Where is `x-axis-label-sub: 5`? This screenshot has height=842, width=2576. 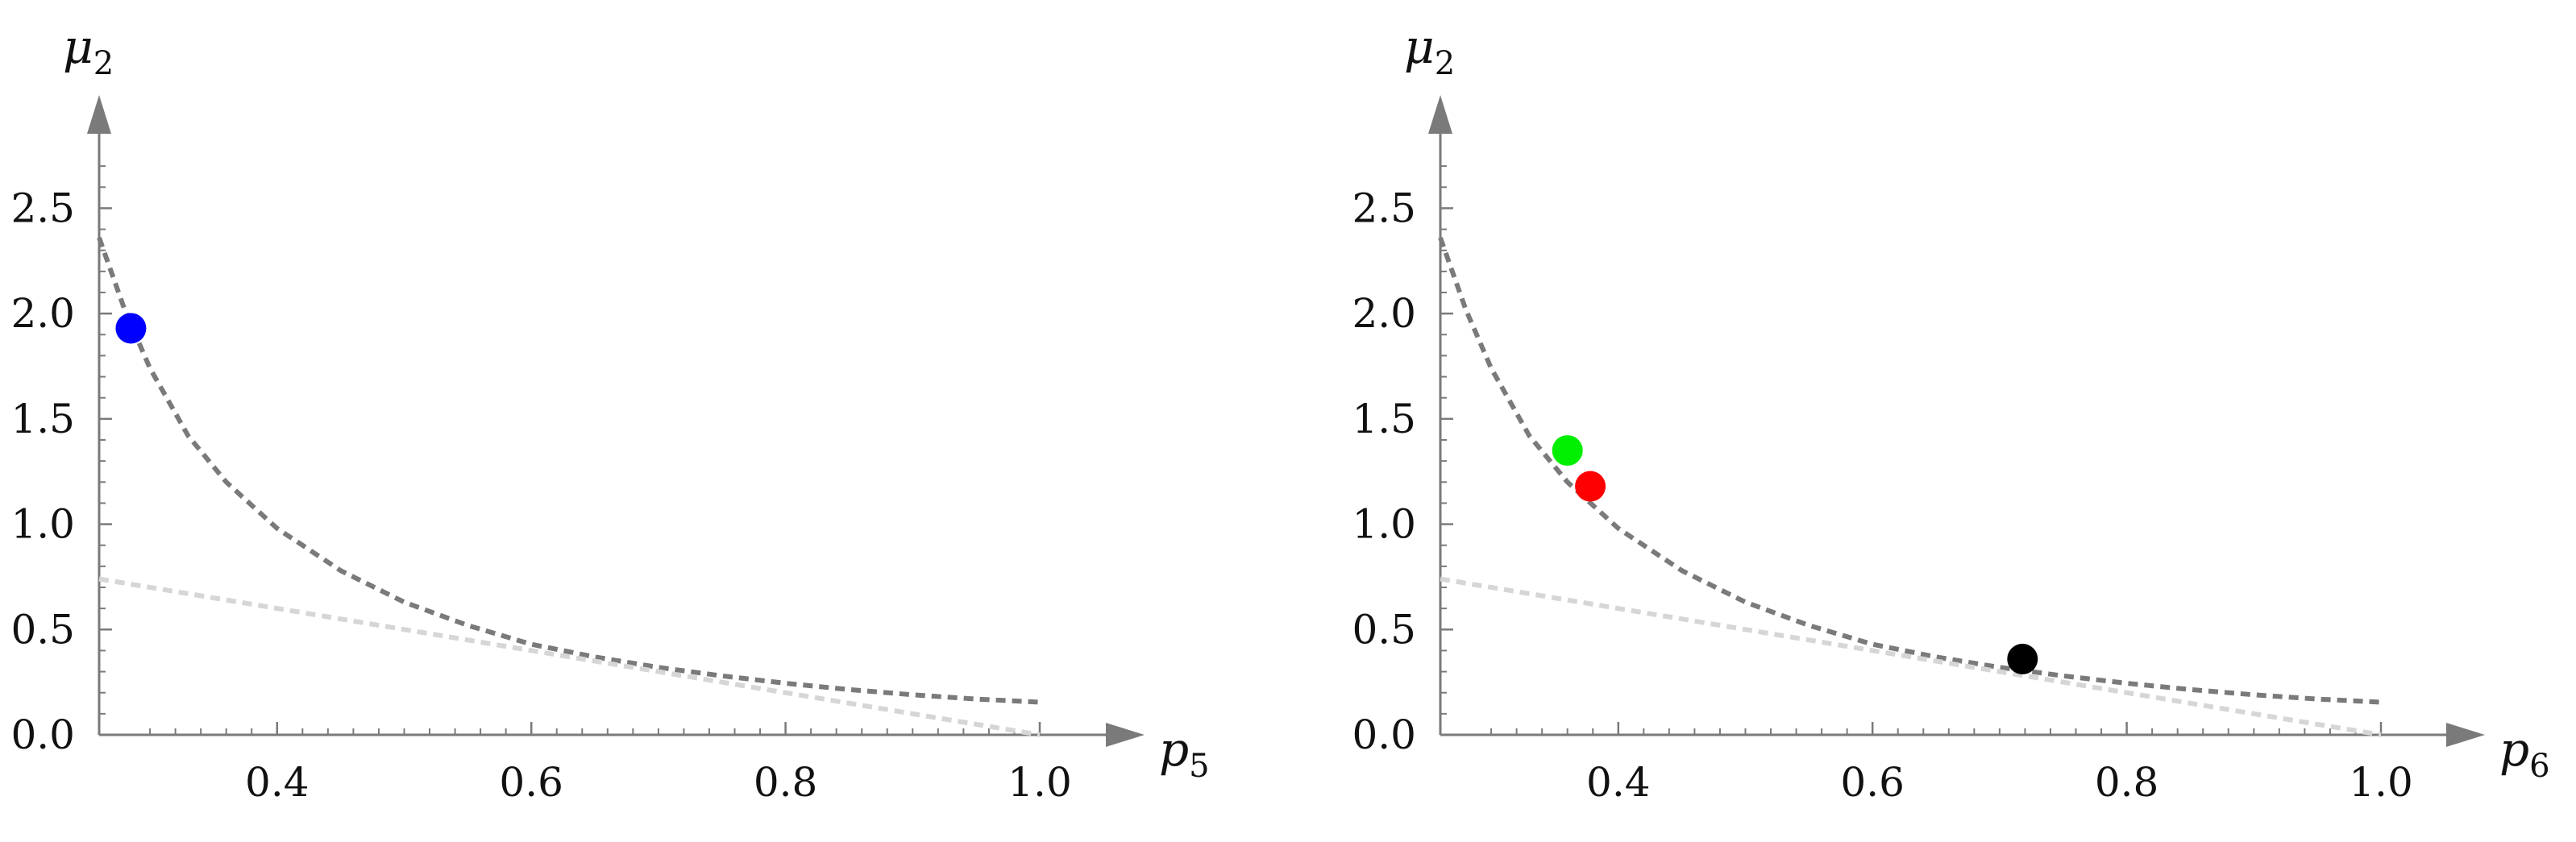 x-axis-label-sub: 5 is located at coordinates (1199, 767).